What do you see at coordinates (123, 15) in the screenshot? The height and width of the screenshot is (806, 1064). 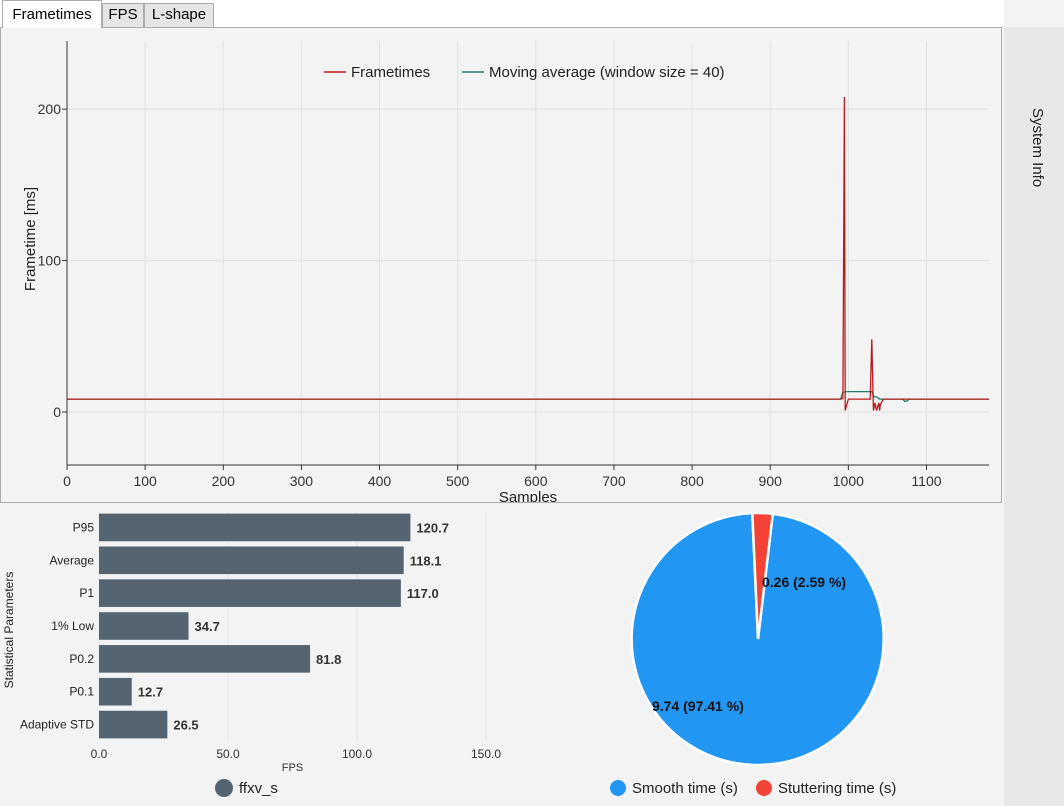 I see `tab-fps: FPS` at bounding box center [123, 15].